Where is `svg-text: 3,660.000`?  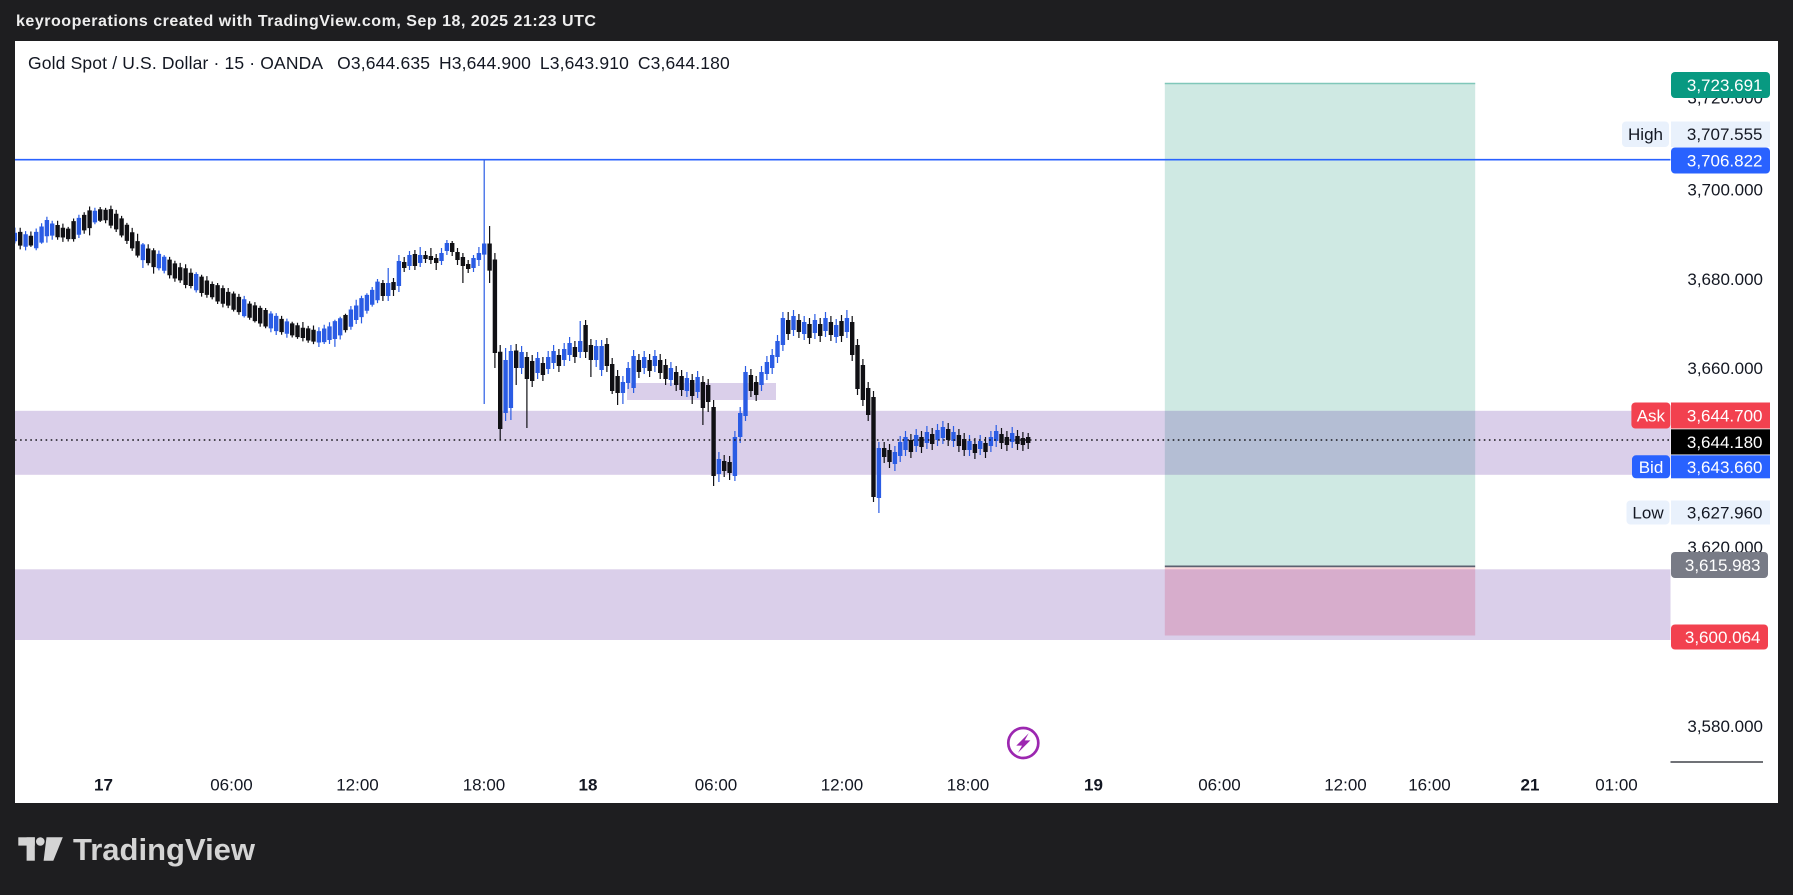
svg-text: 3,660.000 is located at coordinates (1725, 368).